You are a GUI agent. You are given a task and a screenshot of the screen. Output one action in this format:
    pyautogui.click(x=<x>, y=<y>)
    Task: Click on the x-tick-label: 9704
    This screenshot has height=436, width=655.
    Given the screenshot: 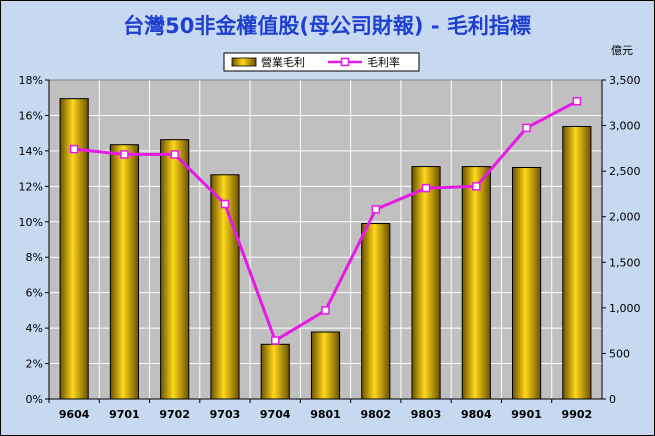 What is the action you would take?
    pyautogui.click(x=275, y=414)
    